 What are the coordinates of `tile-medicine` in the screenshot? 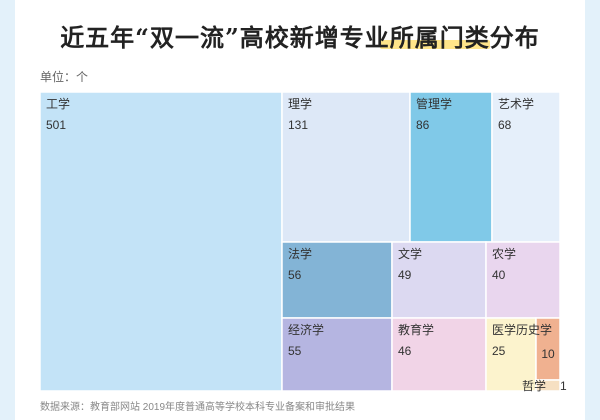 It's located at (511, 354).